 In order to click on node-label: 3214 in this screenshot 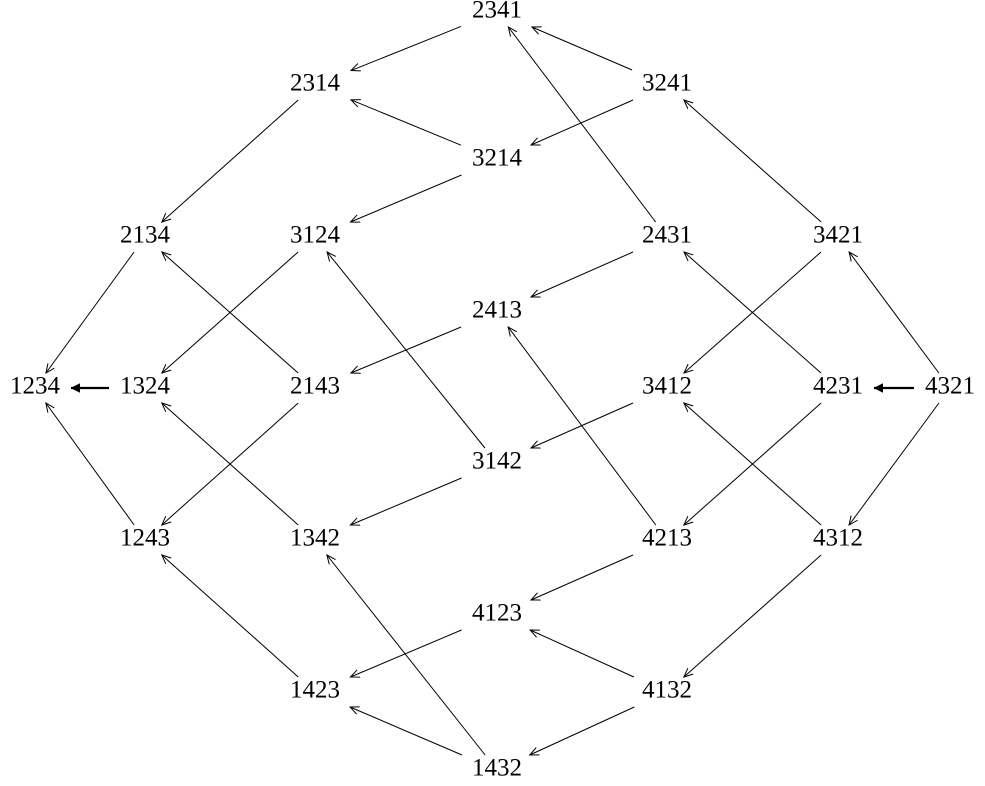, I will do `click(497, 158)`.